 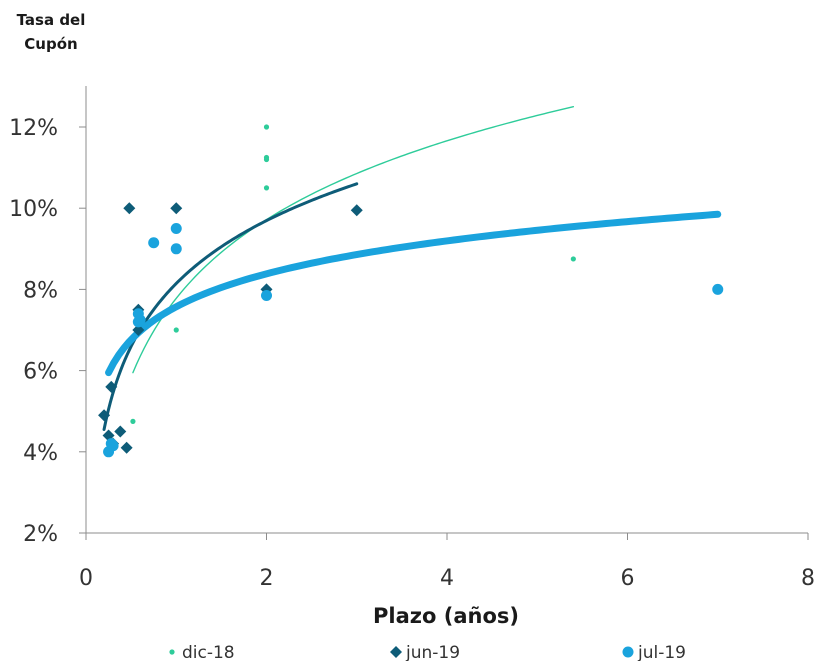 I want to click on x-tick-label: 8, so click(x=808, y=578).